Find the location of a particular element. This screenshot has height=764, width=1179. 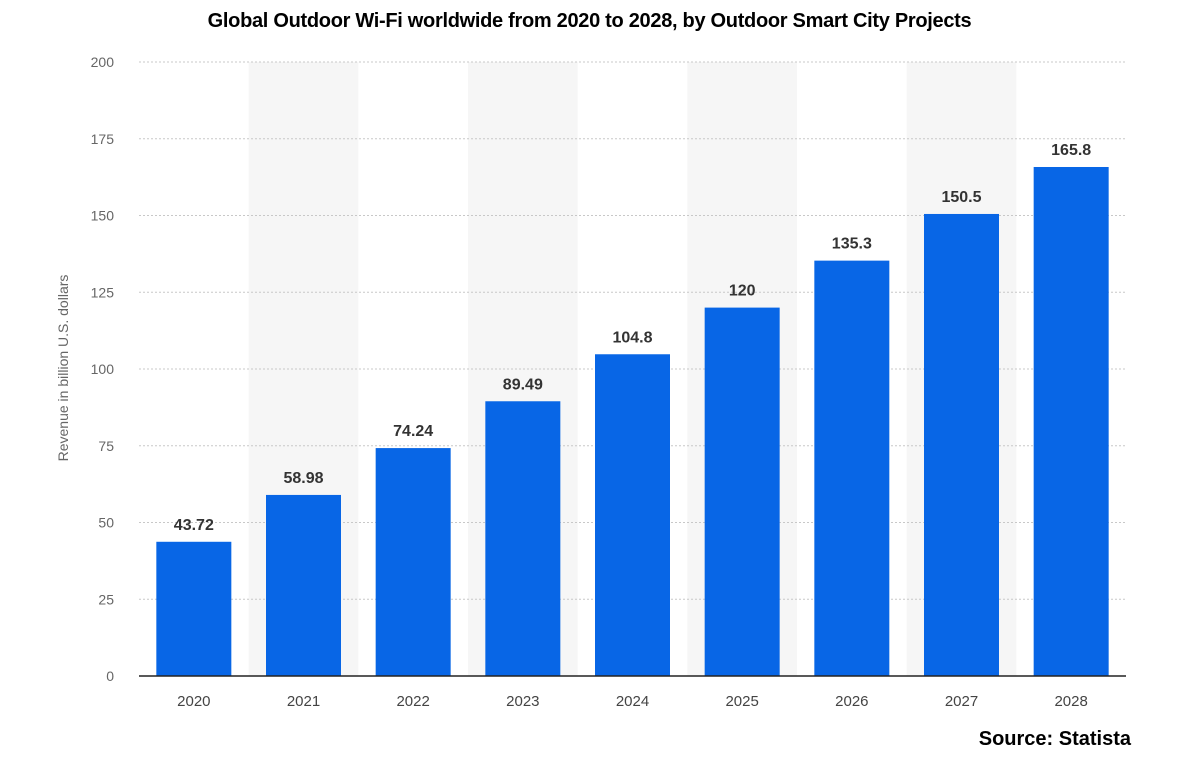

bar-2027 is located at coordinates (961, 444).